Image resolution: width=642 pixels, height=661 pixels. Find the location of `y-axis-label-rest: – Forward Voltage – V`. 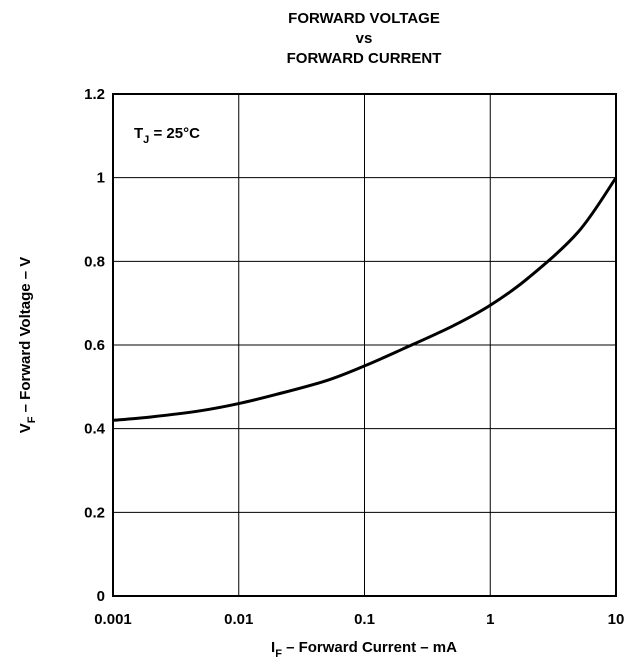

y-axis-label-rest: – Forward Voltage – V is located at coordinates (25, 337).